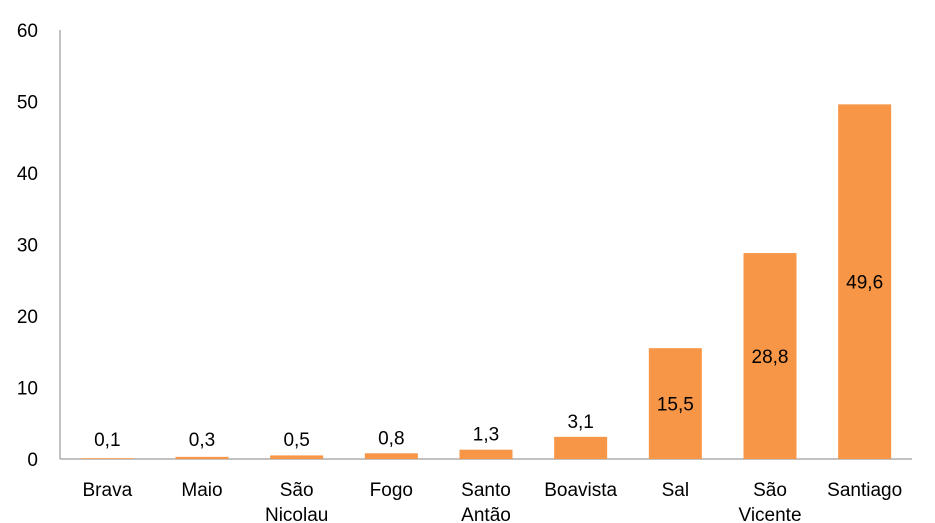  I want to click on x-category-label-line: Boavista, so click(580, 490).